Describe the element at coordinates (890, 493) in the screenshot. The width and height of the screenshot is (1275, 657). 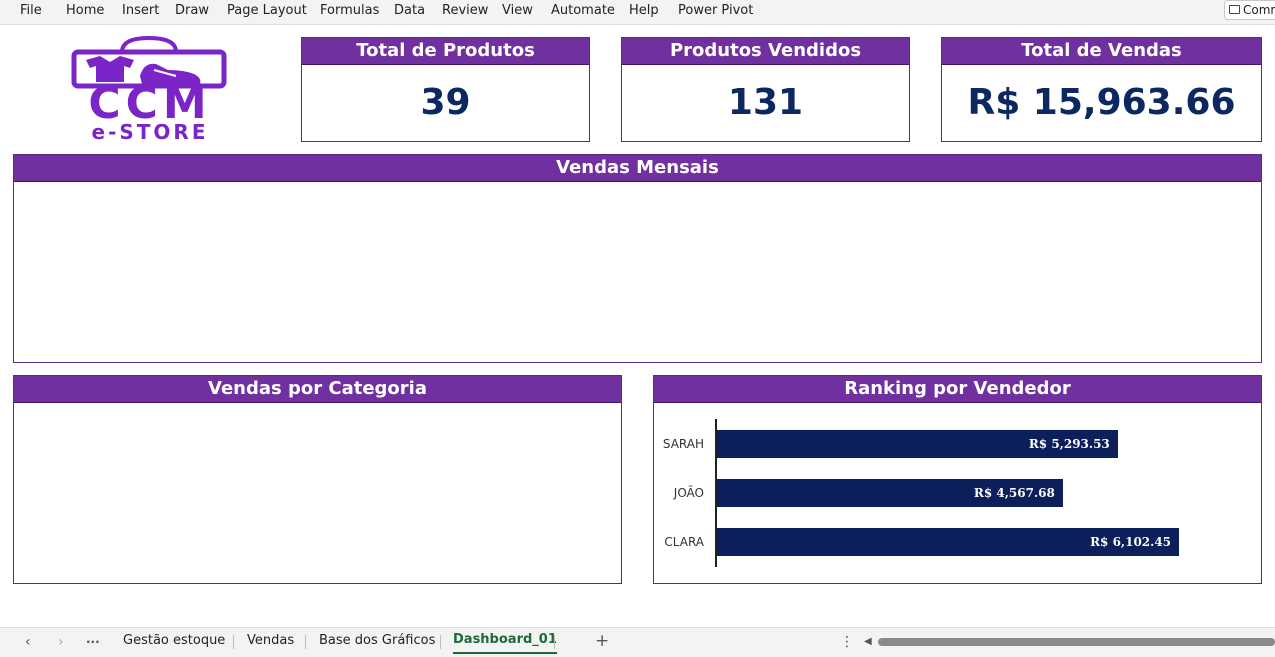
I see `bar: R$ 4,567.68` at that location.